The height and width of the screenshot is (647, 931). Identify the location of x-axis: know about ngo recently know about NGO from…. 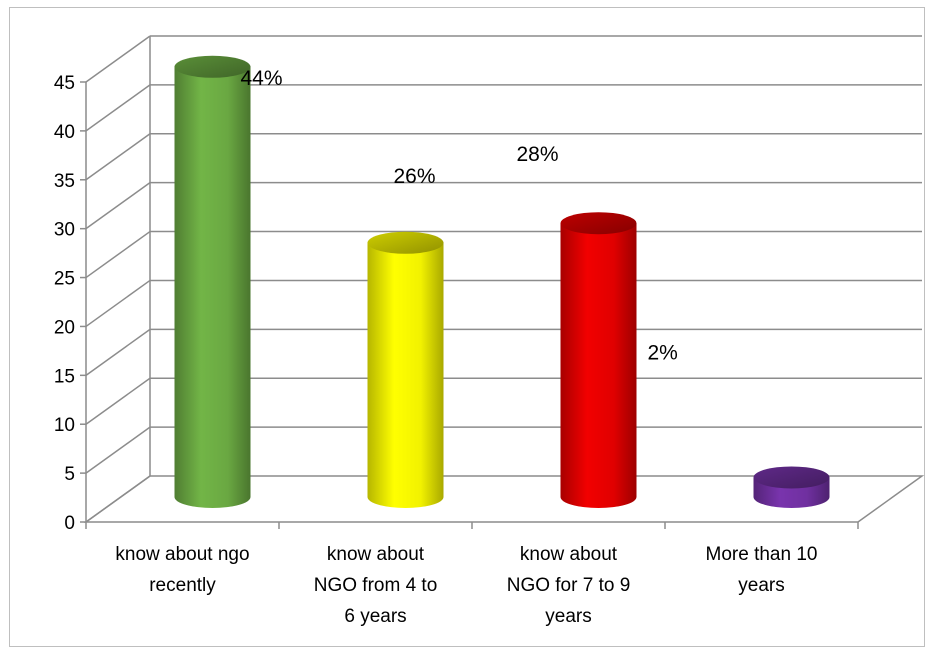
(466, 585).